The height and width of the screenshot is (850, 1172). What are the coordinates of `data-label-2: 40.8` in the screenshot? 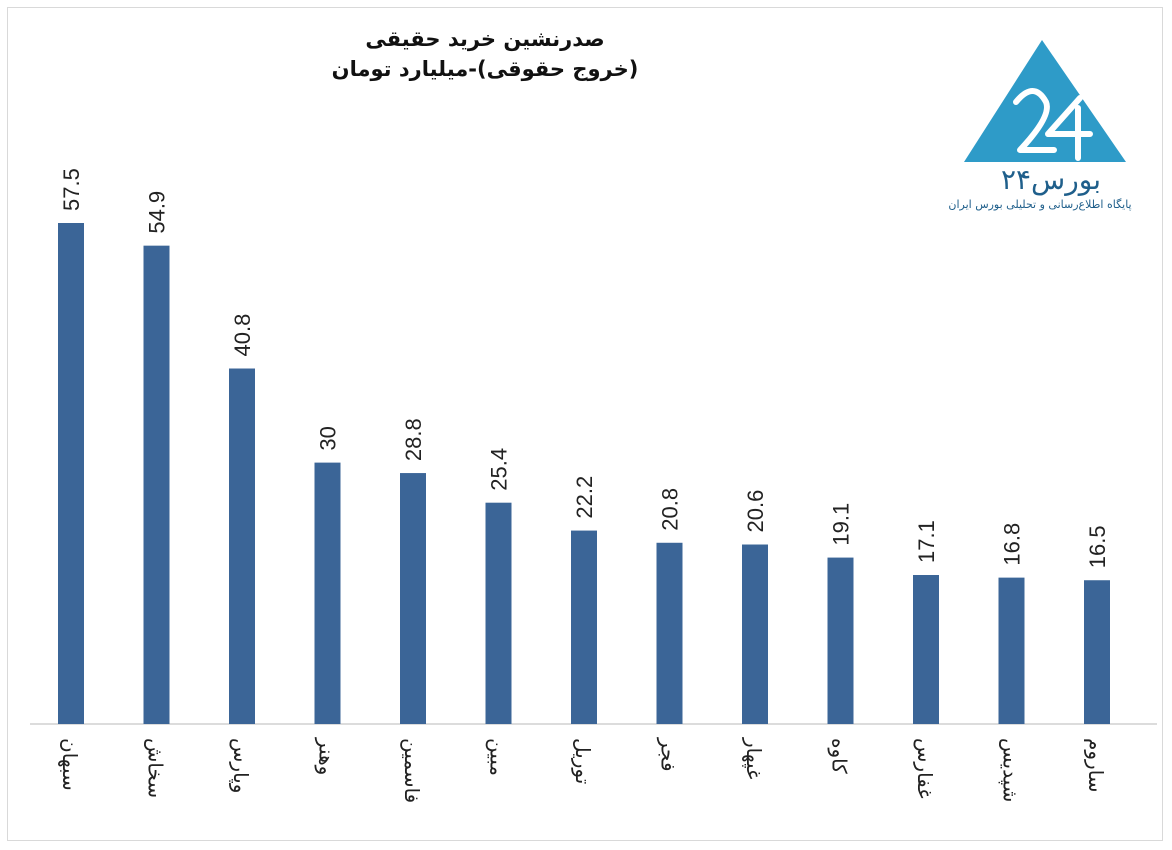 It's located at (242, 335).